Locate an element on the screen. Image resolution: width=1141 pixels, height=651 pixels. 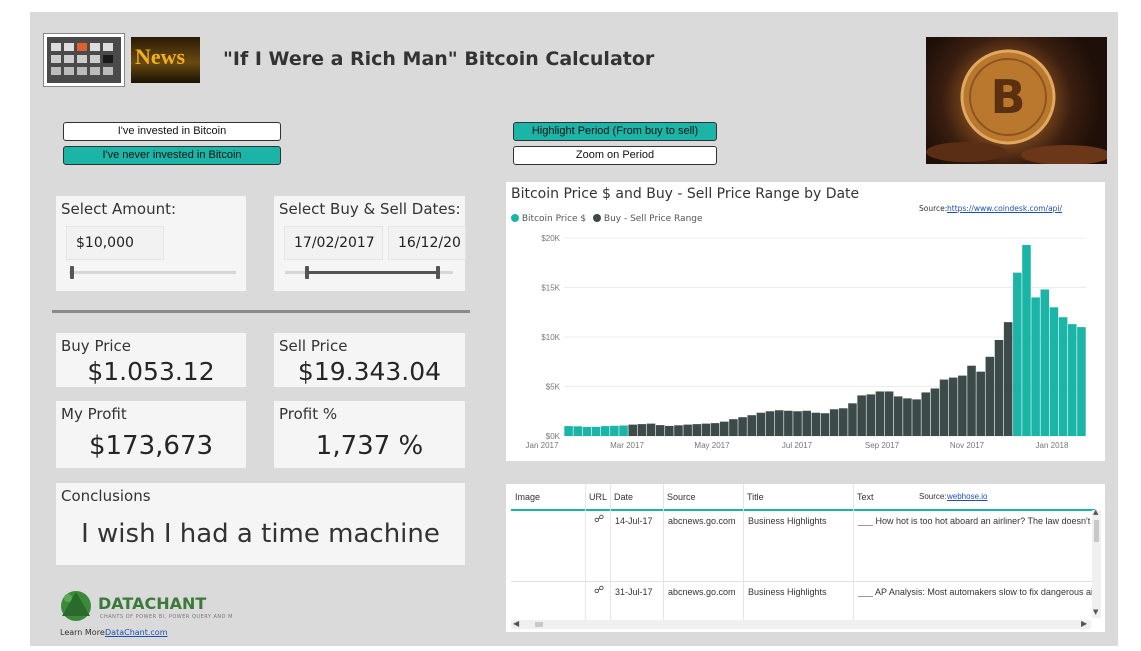
bitcoin-coin-icon: B is located at coordinates (1016, 106).